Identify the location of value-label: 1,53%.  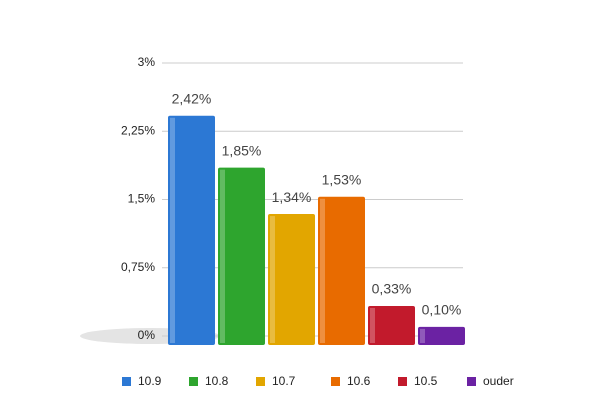
(342, 179).